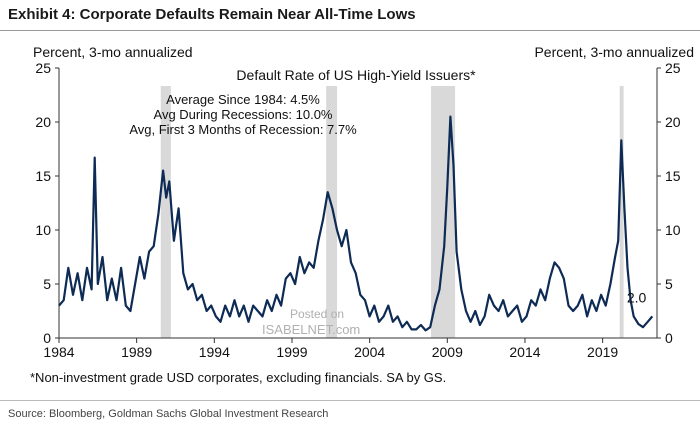  I want to click on x-tick-label: 2004, so click(369, 352).